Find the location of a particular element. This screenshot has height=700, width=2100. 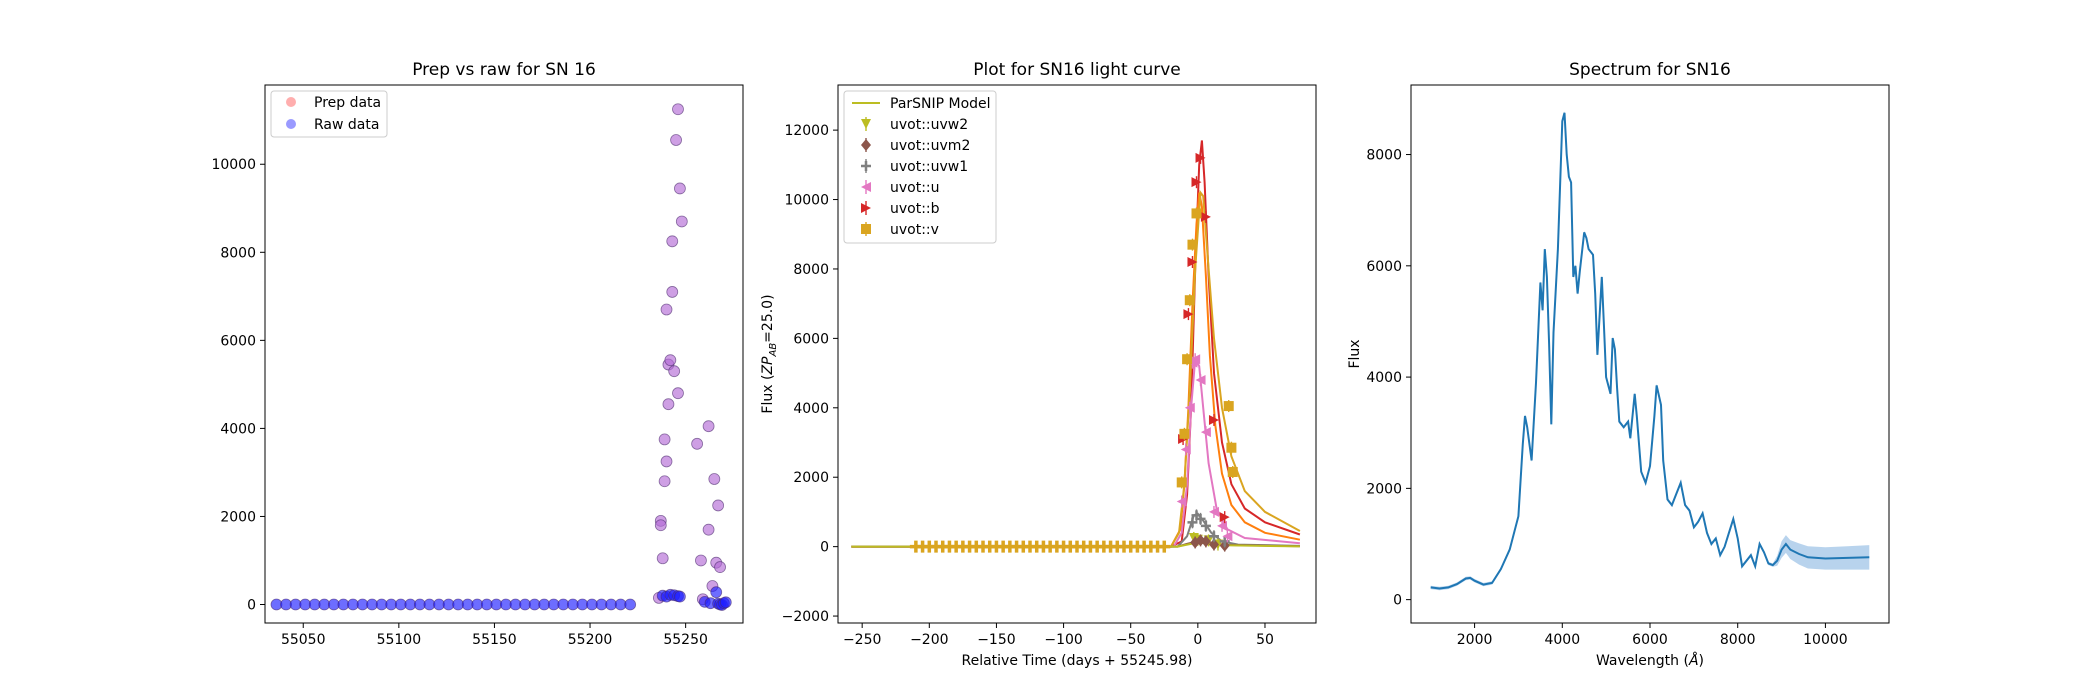

legend-marker-raw is located at coordinates (291, 124).